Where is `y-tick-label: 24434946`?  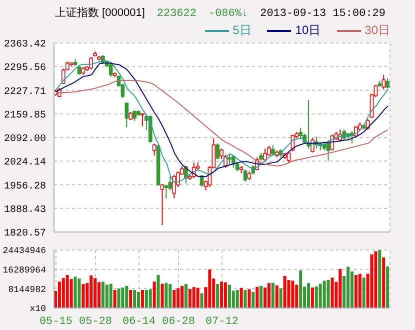
y-tick-label: 24434946 is located at coordinates (24, 251).